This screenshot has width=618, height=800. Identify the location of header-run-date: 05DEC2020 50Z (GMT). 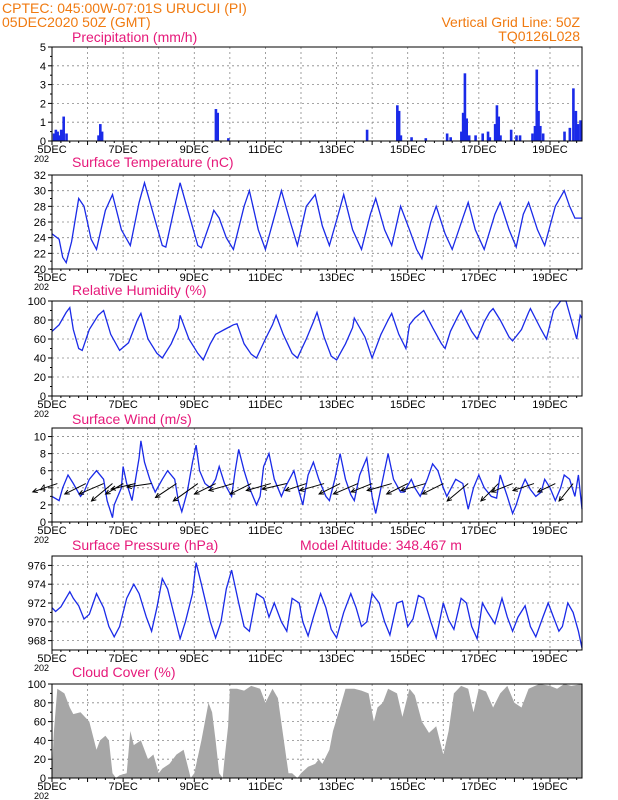
(76, 22).